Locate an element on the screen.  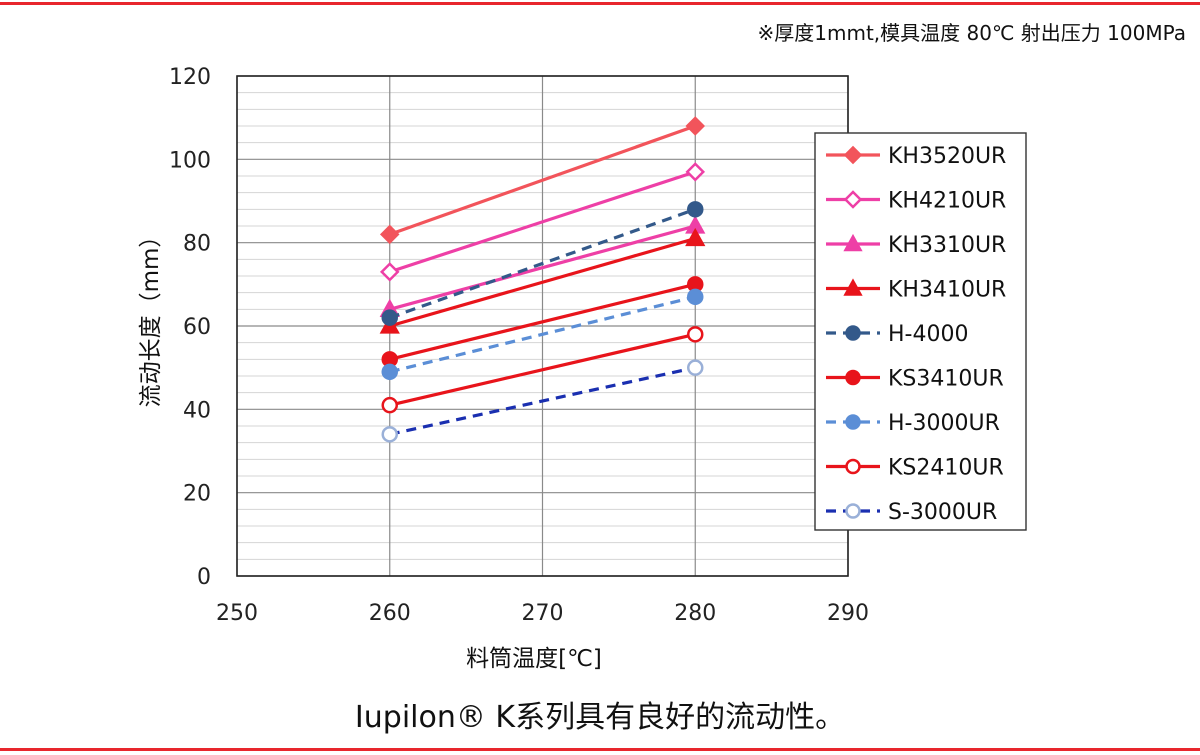
y-tick-label: 80 is located at coordinates (197, 244).